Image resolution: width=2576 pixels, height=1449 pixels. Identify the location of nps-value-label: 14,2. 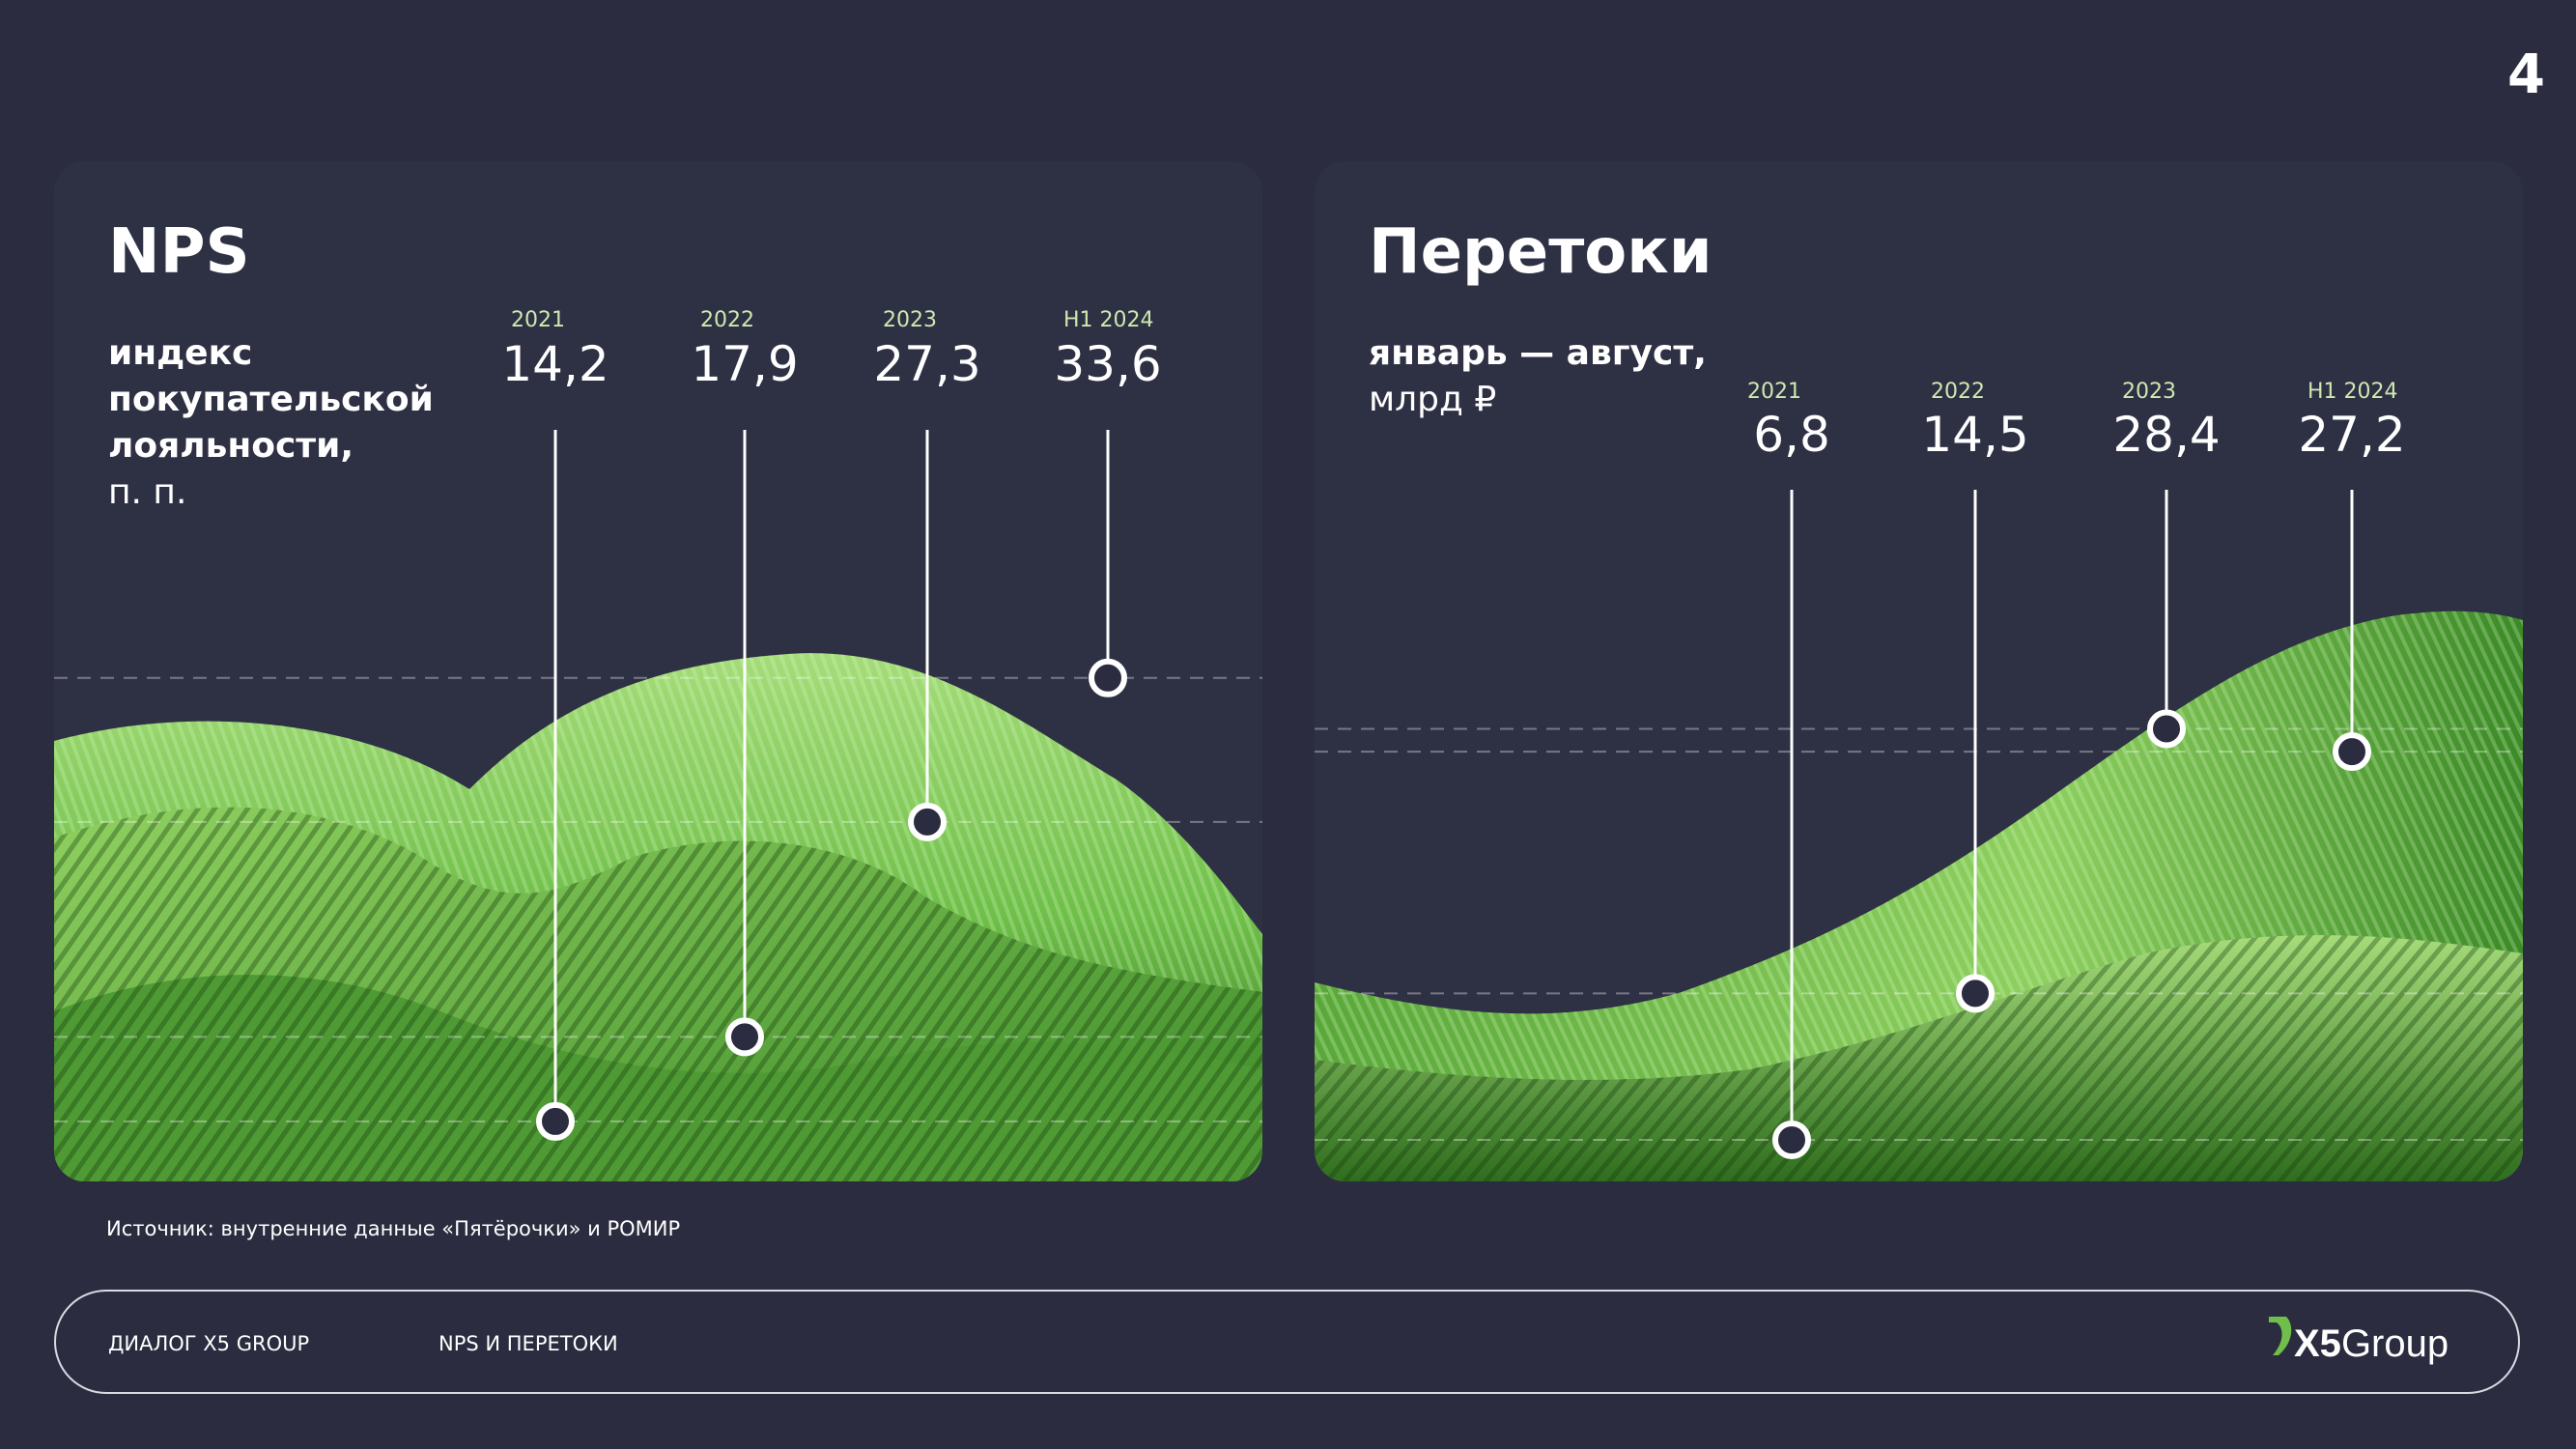
(555, 364).